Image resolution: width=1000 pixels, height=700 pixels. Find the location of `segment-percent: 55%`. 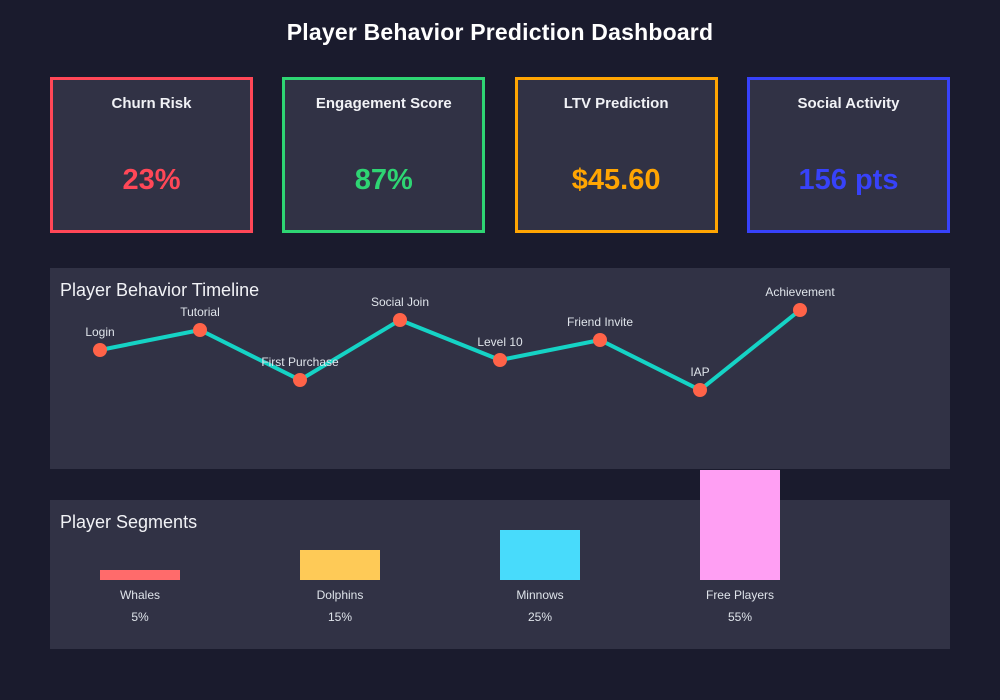

segment-percent: 55% is located at coordinates (740, 617).